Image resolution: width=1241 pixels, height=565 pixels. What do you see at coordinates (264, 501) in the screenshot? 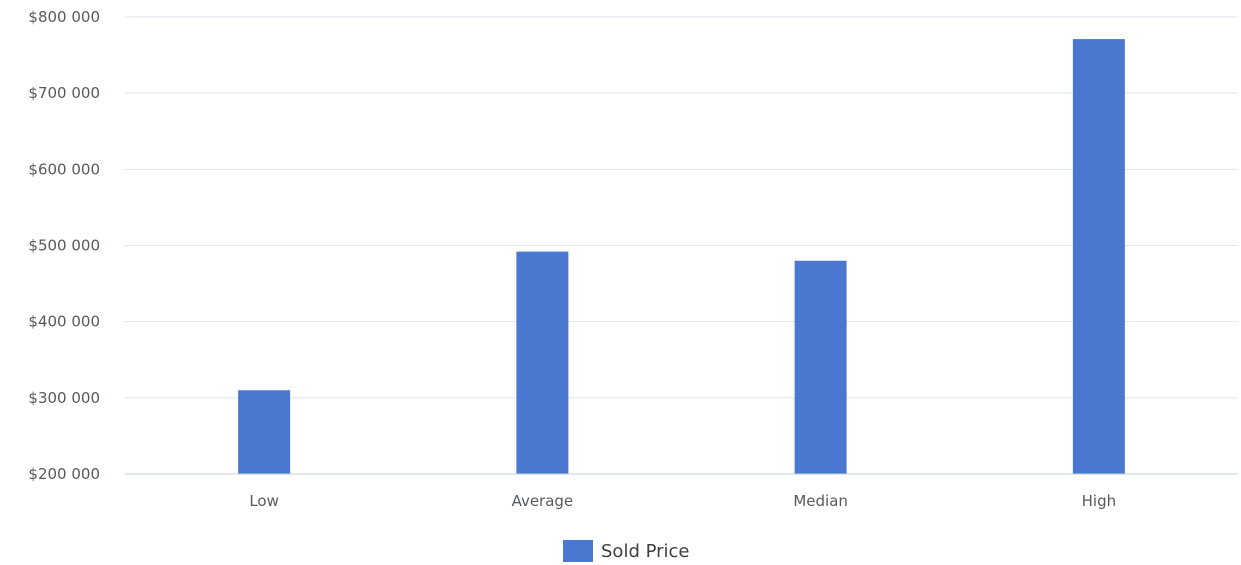
I see `x-tick-label-low: Low` at bounding box center [264, 501].